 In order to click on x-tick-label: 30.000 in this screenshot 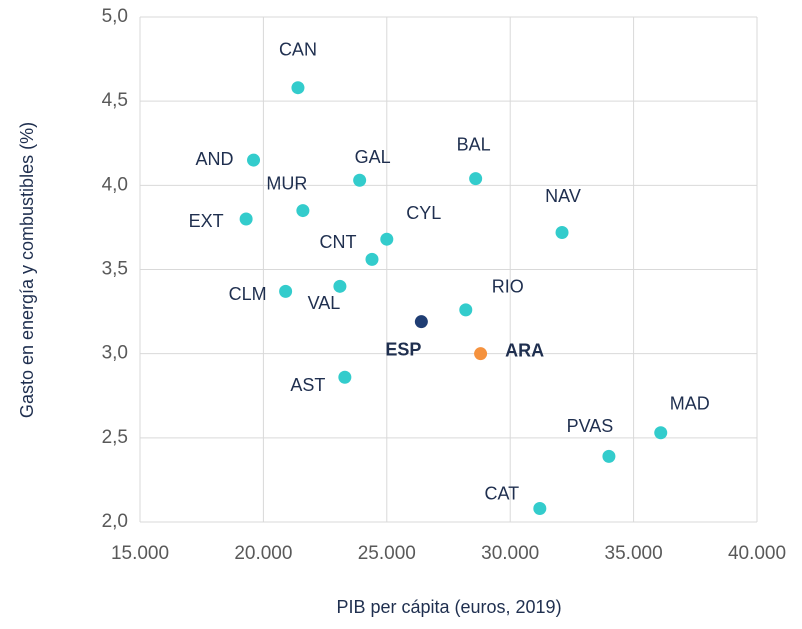, I will do `click(510, 553)`.